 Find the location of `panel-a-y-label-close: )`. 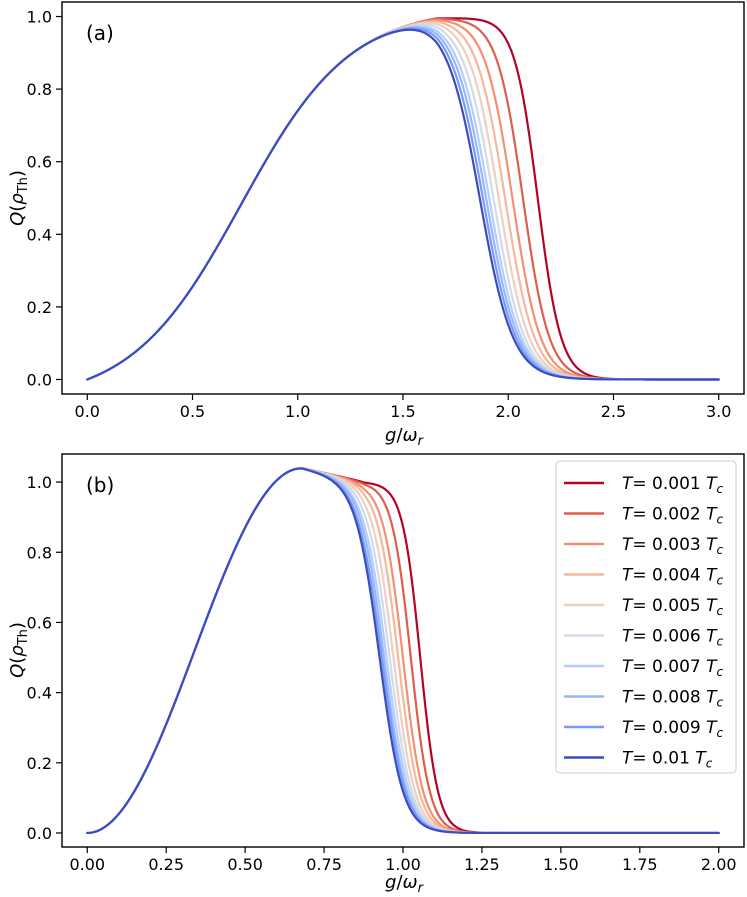

panel-a-y-label-close: ) is located at coordinates (17, 173).